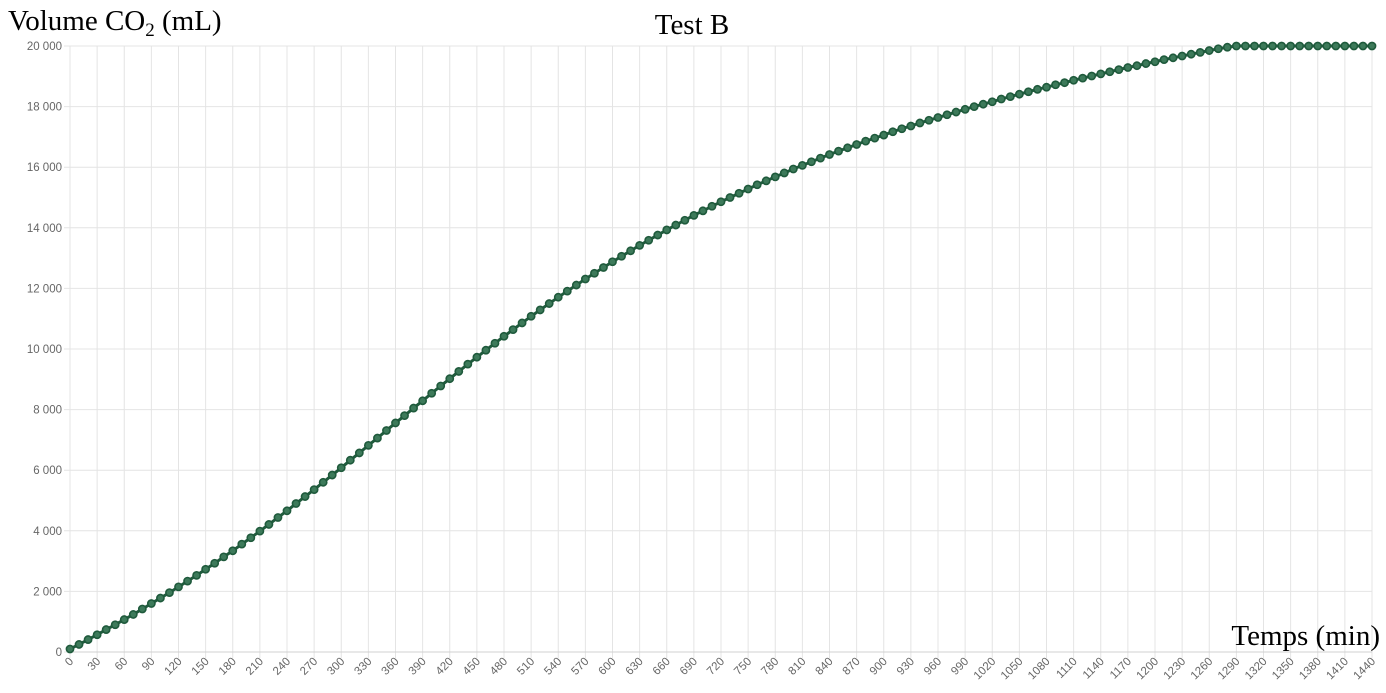 Image resolution: width=1386 pixels, height=693 pixels. What do you see at coordinates (1305, 636) in the screenshot?
I see `x-axis-label: Temps (min)` at bounding box center [1305, 636].